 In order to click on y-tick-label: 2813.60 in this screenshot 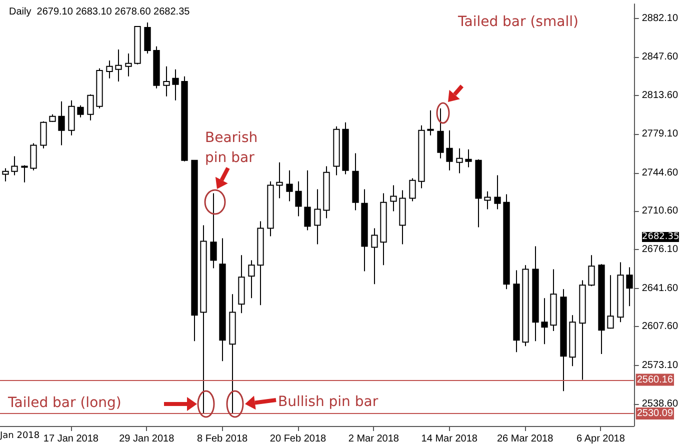, I will do `click(660, 95)`.